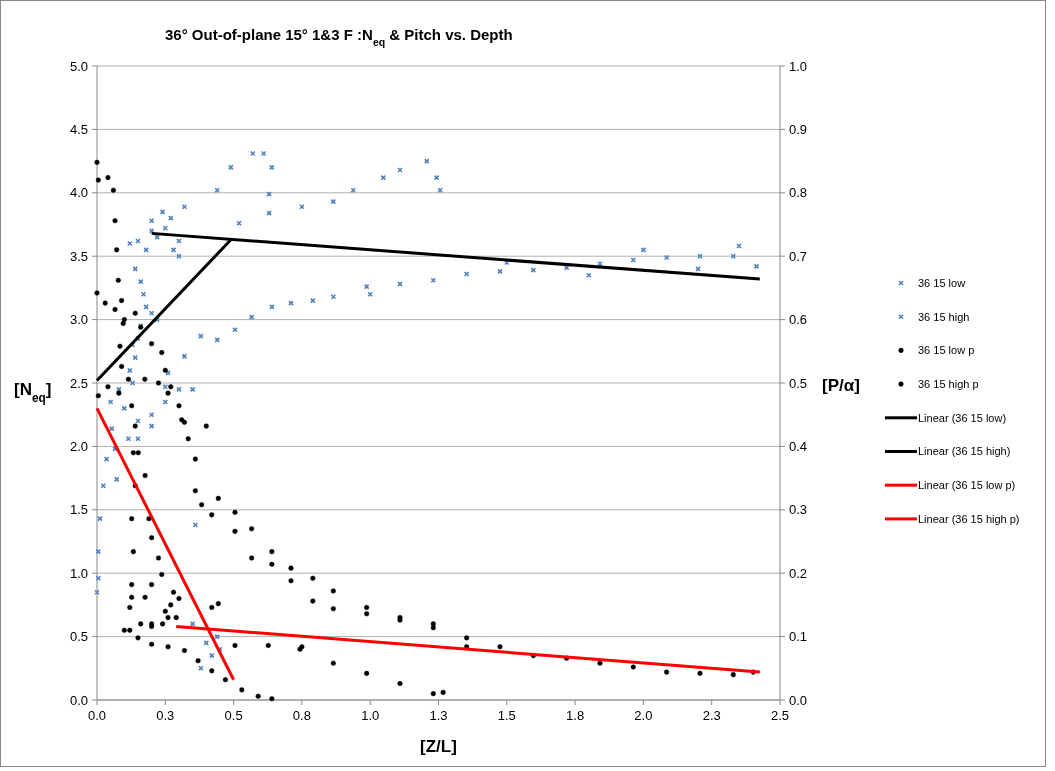  What do you see at coordinates (97, 715) in the screenshot?
I see `x-tick-label: 0.0` at bounding box center [97, 715].